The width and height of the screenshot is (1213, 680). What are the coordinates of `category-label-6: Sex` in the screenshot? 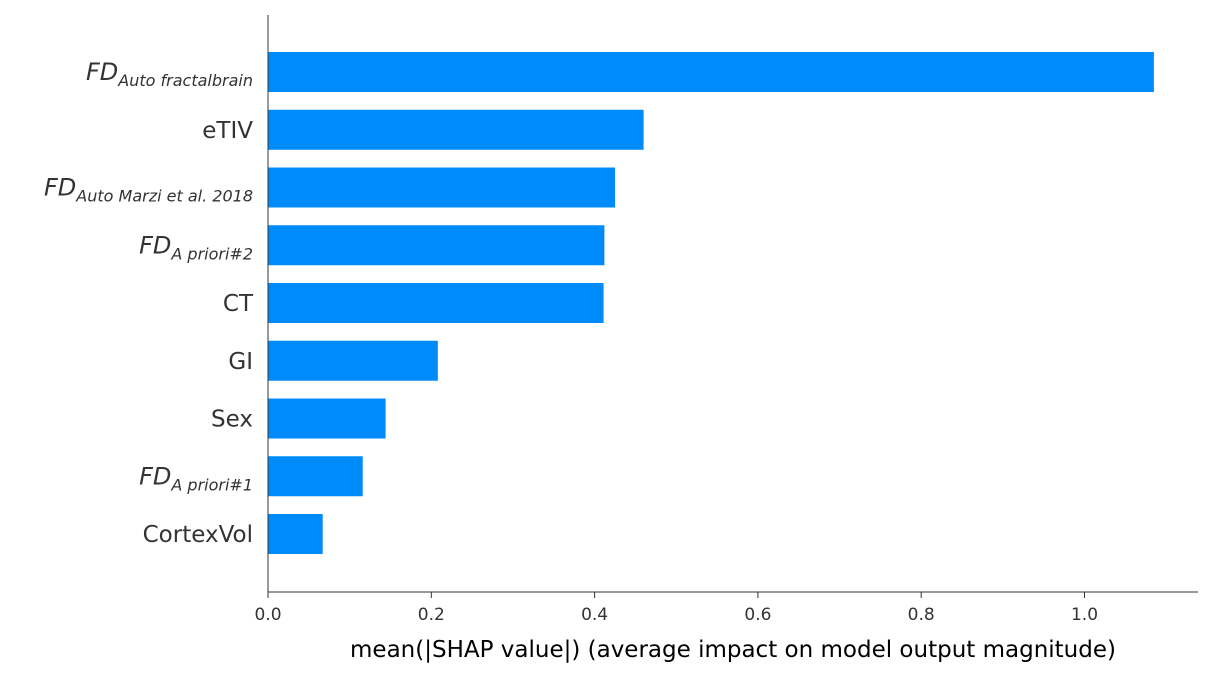 It's located at (232, 420).